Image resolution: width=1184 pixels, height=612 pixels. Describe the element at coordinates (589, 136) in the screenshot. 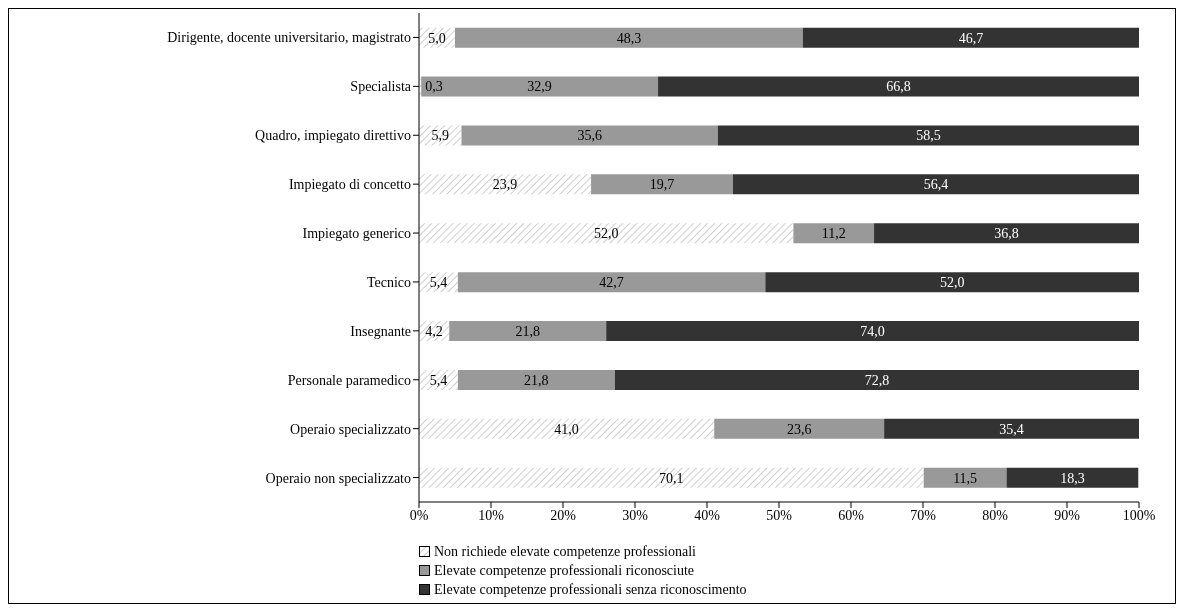

I see `data-label: 35,6` at that location.